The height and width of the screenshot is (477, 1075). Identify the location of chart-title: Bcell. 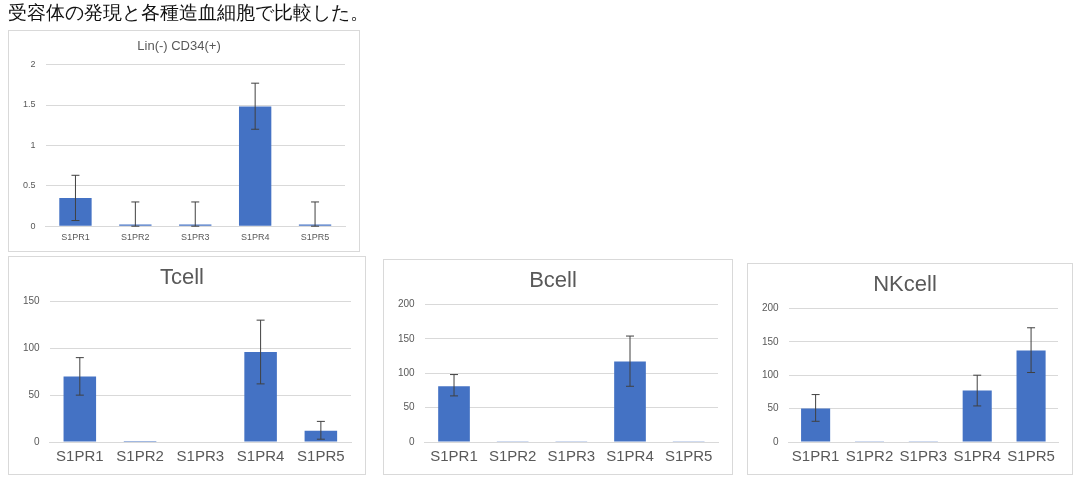
(553, 280).